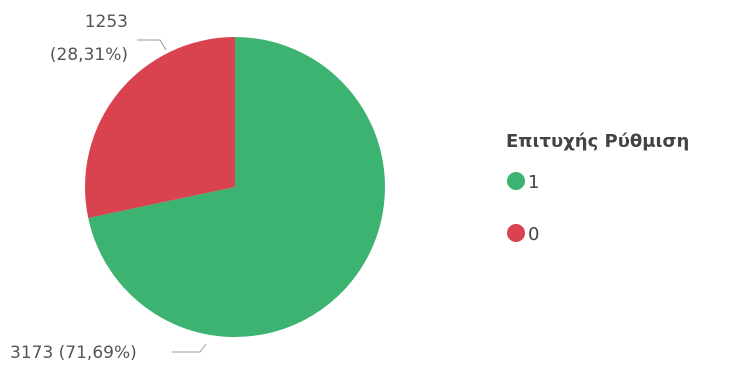 The image size is (737, 365). What do you see at coordinates (533, 182) in the screenshot?
I see `legend-label-1: 1` at bounding box center [533, 182].